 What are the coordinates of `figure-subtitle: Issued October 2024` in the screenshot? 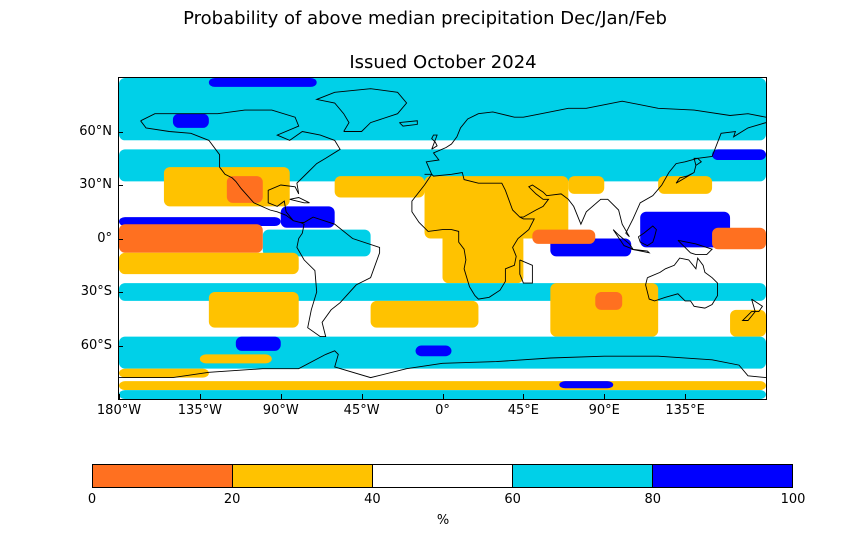 It's located at (443, 62).